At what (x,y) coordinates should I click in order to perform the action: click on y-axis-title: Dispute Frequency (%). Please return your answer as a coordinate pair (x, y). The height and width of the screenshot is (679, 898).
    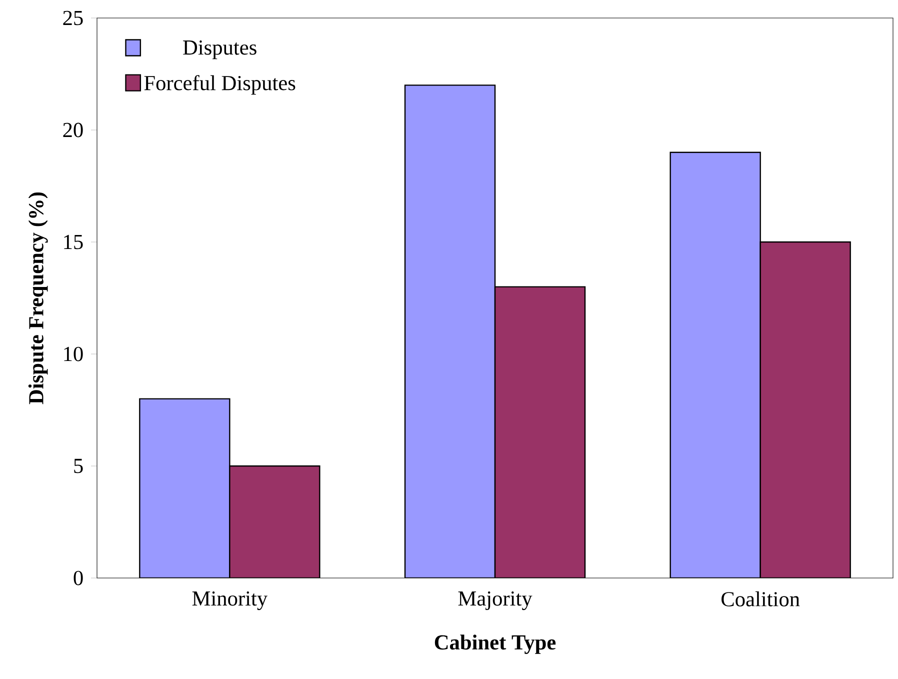
    Looking at the image, I should click on (38, 298).